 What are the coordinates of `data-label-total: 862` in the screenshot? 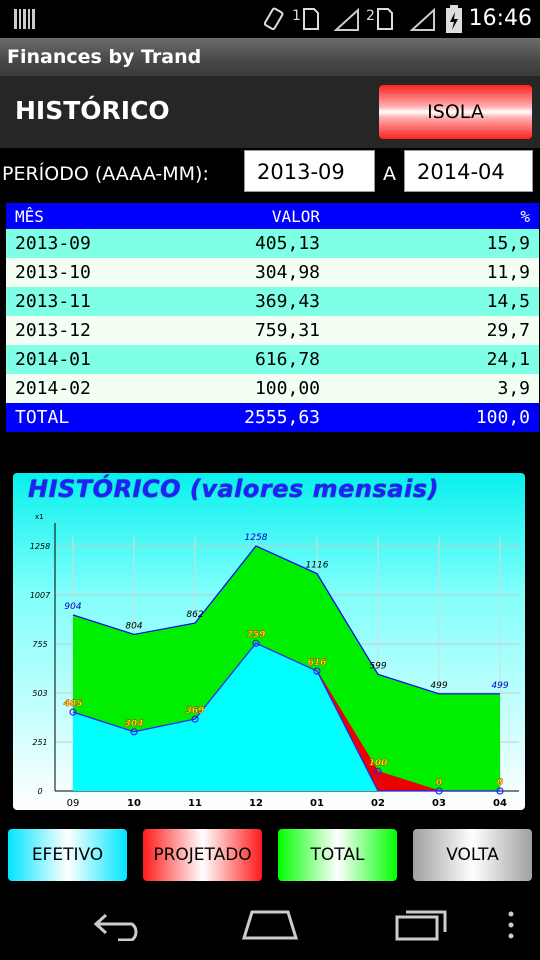 It's located at (194, 615).